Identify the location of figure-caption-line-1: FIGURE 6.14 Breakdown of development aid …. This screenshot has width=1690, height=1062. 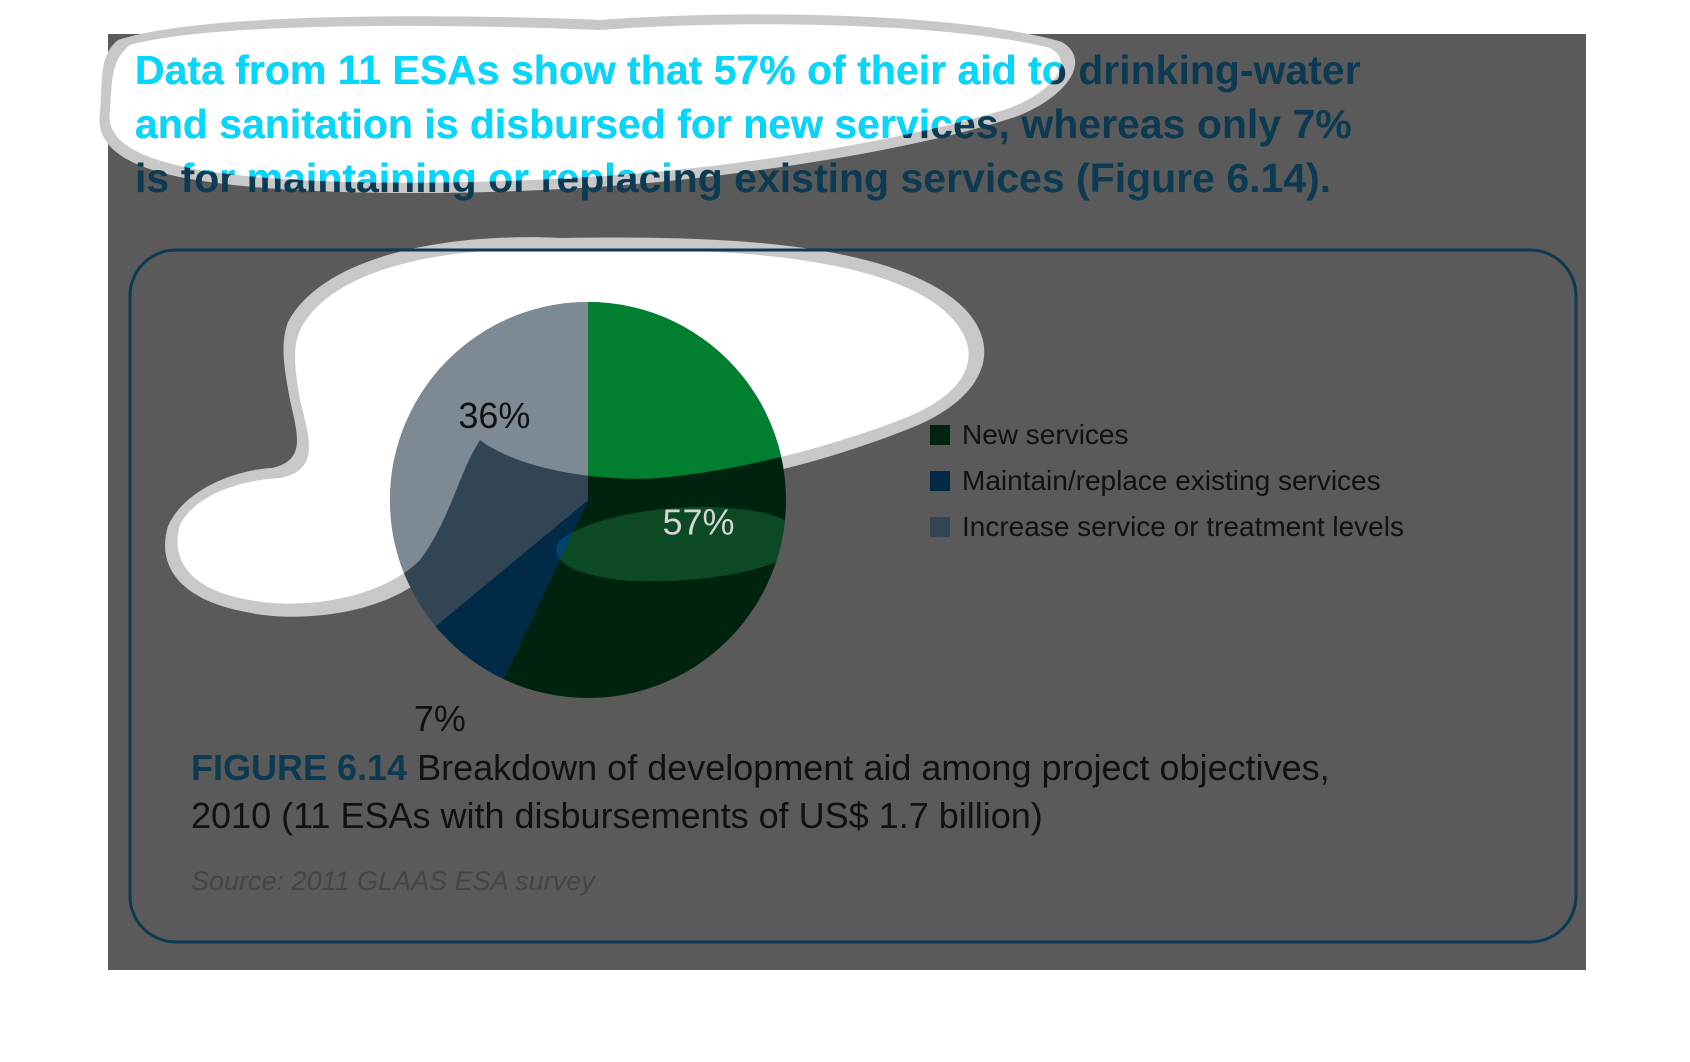
(760, 767).